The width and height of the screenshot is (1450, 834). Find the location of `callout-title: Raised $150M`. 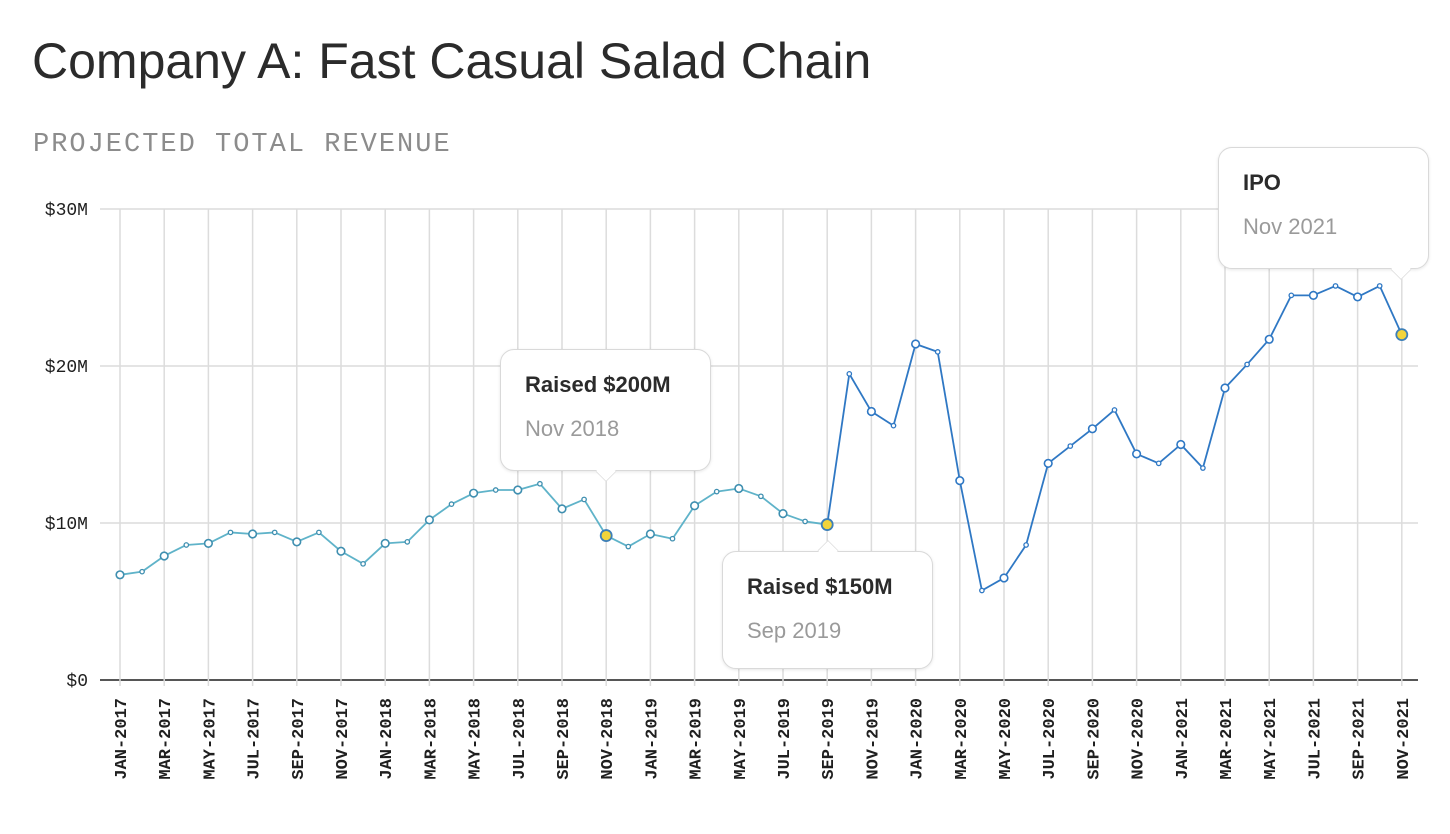

callout-title: Raised $150M is located at coordinates (820, 586).